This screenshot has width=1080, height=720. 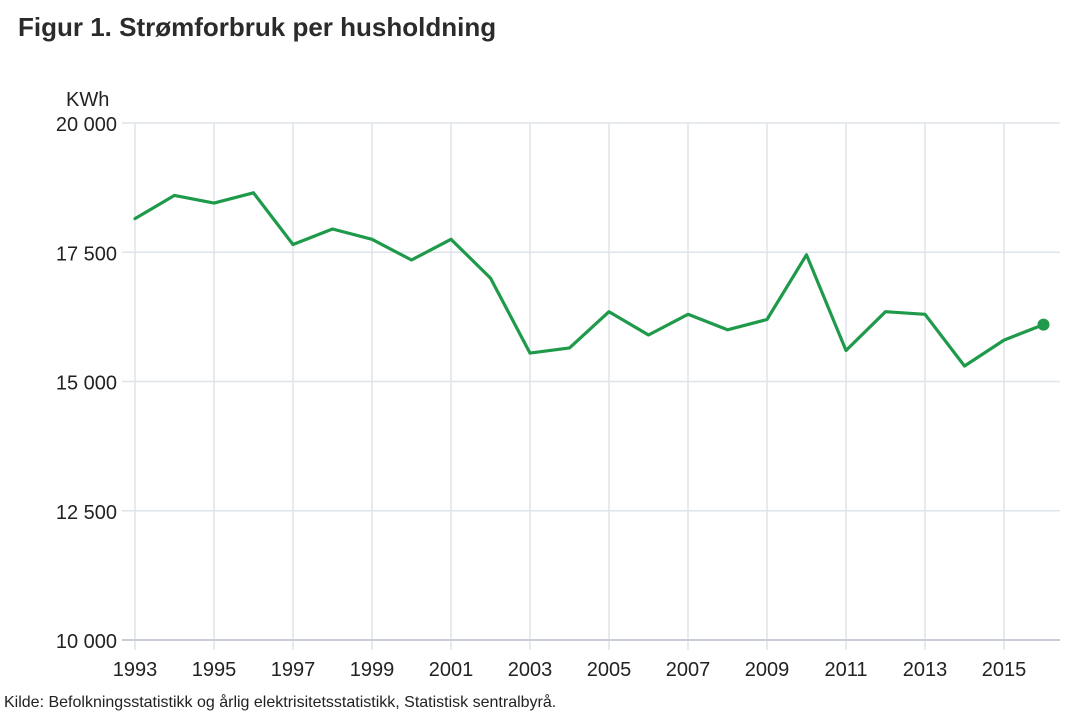 I want to click on x-tick-label: 1993, so click(x=135, y=670).